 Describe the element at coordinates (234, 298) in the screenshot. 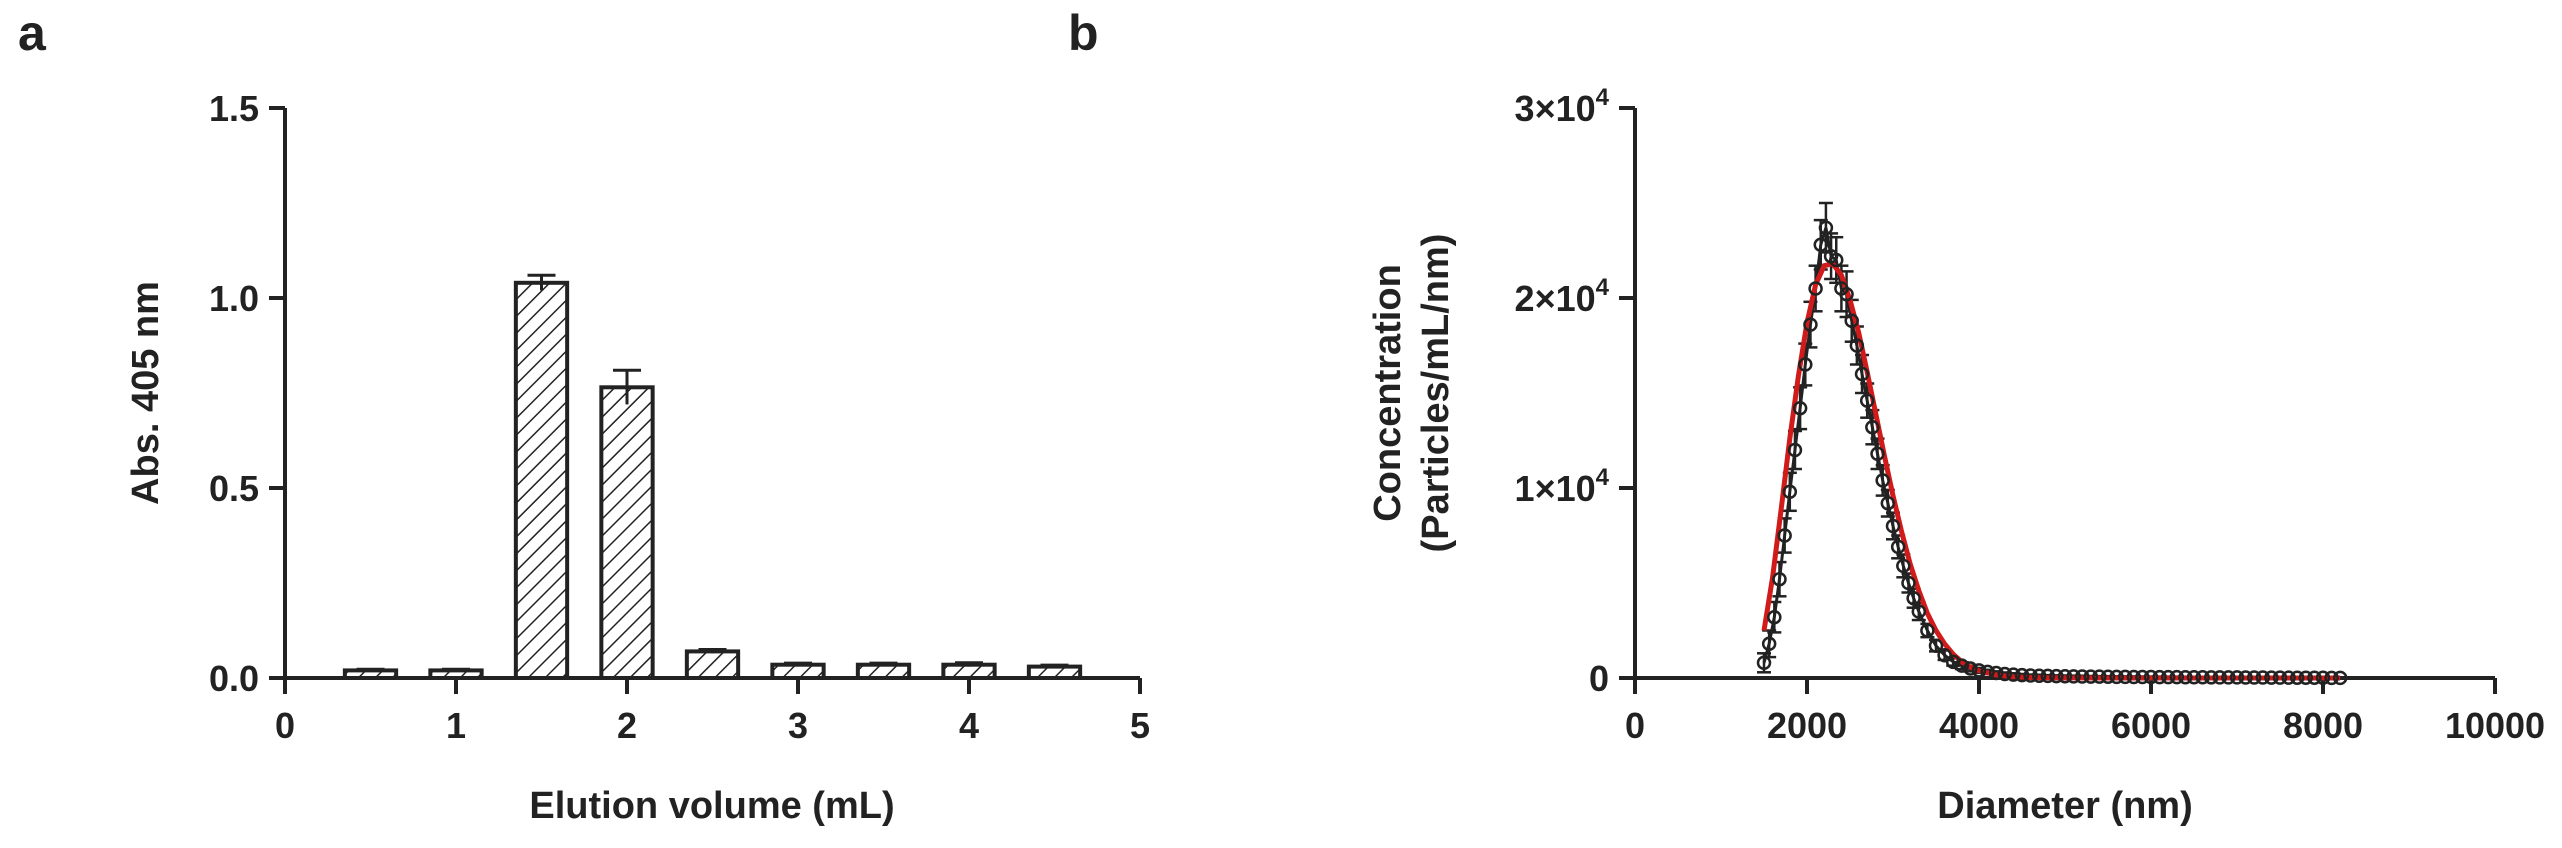

I see `y-tick-label: 1.0` at that location.